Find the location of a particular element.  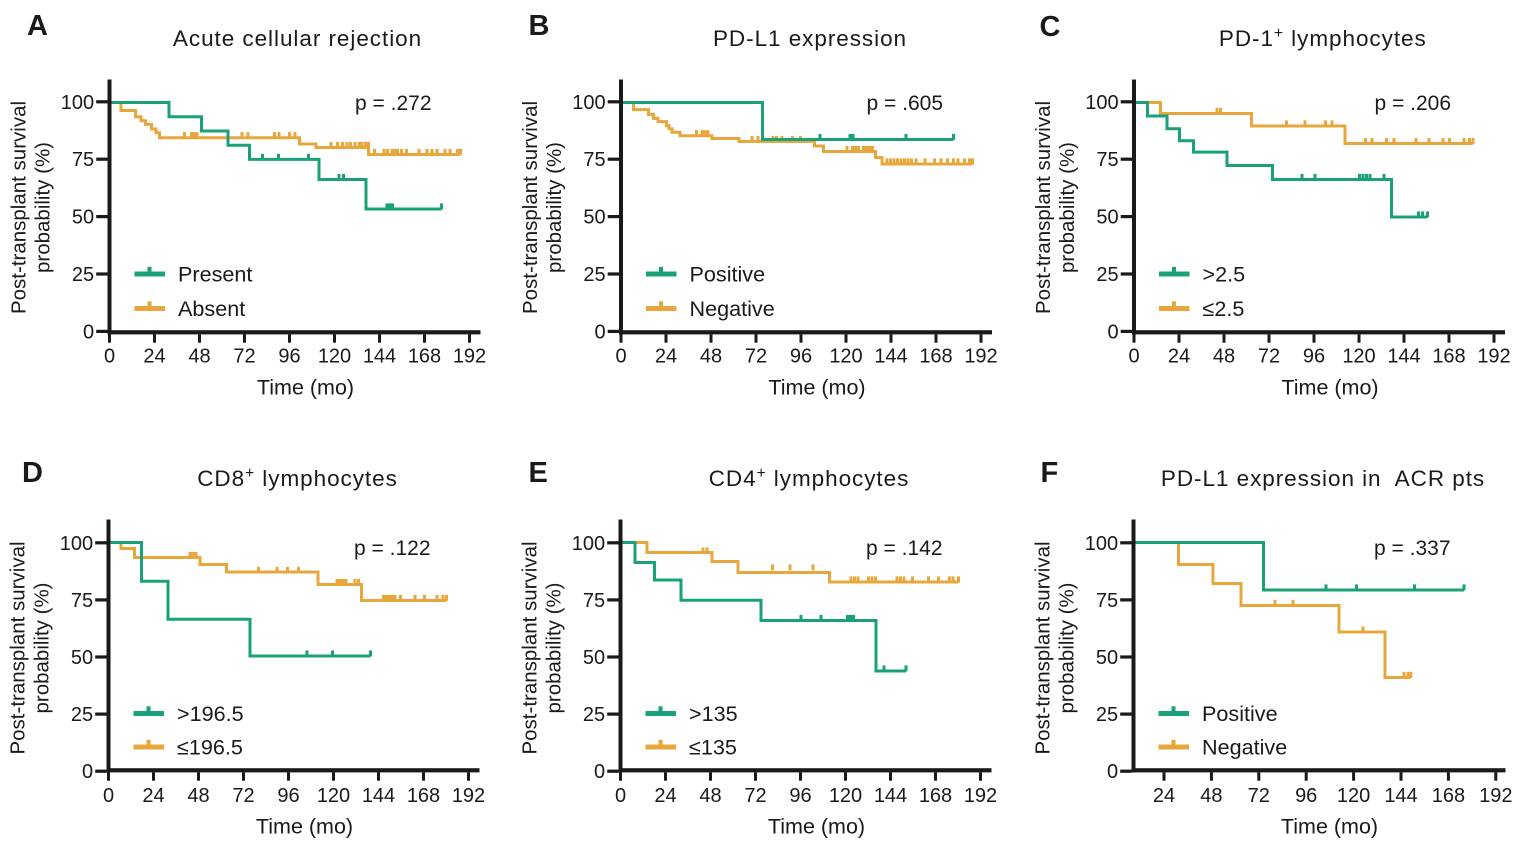

svg-text: Positive is located at coordinates (728, 274).